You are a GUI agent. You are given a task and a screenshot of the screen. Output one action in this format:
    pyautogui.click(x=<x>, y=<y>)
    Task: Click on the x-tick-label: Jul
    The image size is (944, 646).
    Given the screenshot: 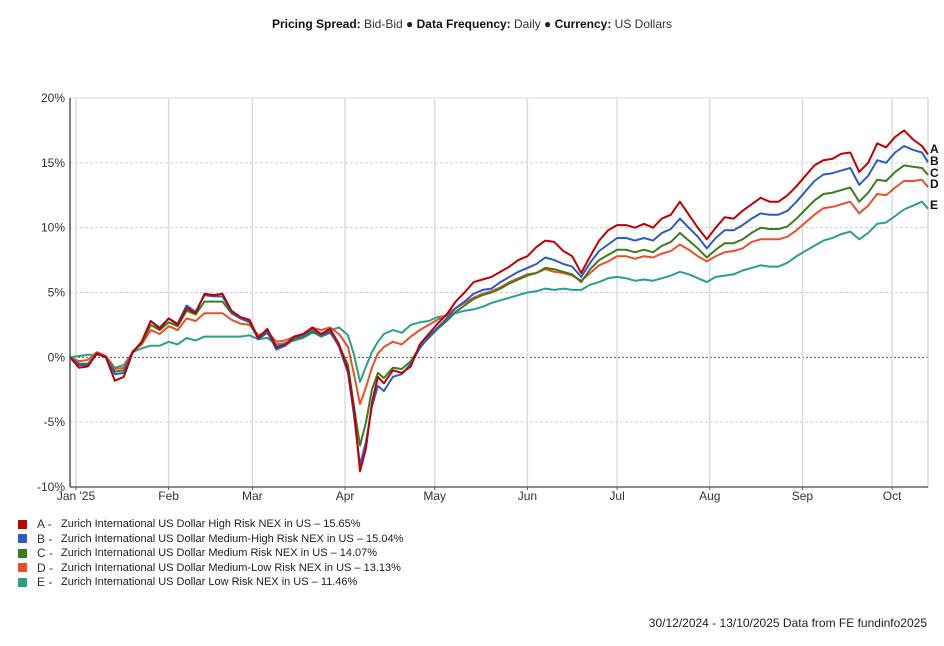 What is the action you would take?
    pyautogui.click(x=616, y=496)
    